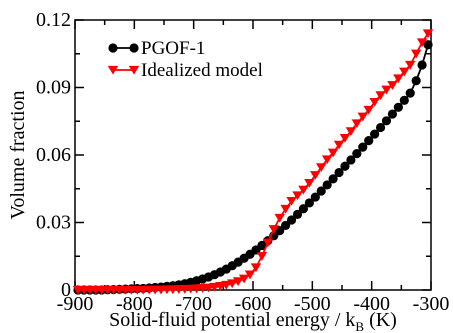  I want to click on y-tick-label: 0, so click(66, 290).